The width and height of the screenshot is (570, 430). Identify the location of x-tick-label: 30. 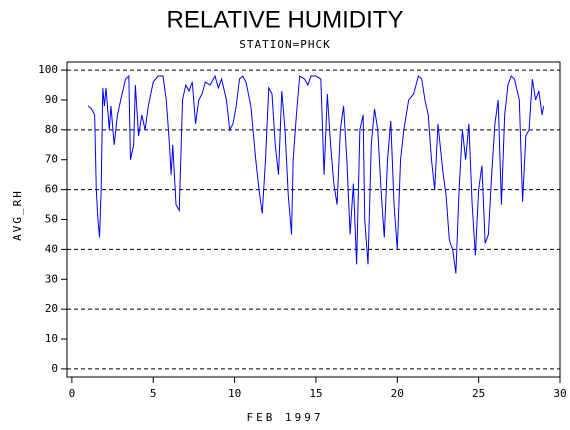
(559, 393).